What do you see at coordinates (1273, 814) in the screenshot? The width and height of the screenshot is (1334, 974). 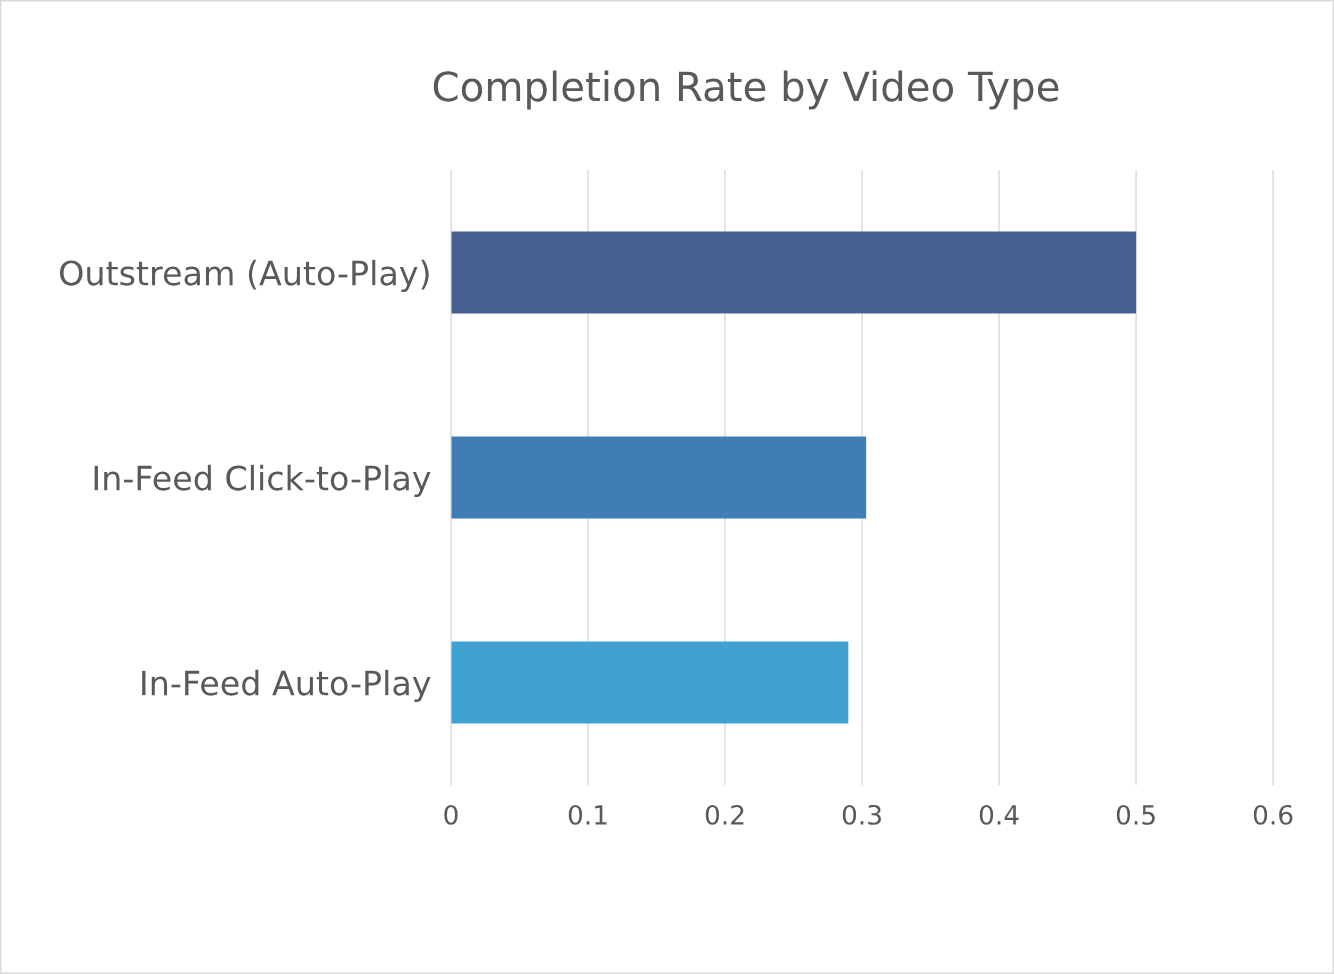 I see `x-tick-label: 0.6` at bounding box center [1273, 814].